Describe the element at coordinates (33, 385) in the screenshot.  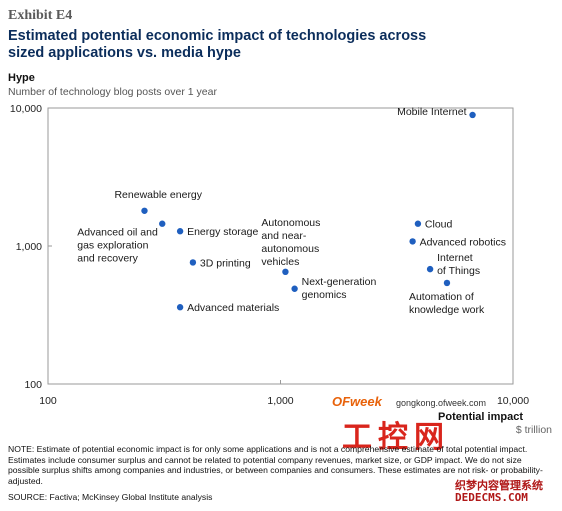
I see `y-tick-label: 100` at that location.